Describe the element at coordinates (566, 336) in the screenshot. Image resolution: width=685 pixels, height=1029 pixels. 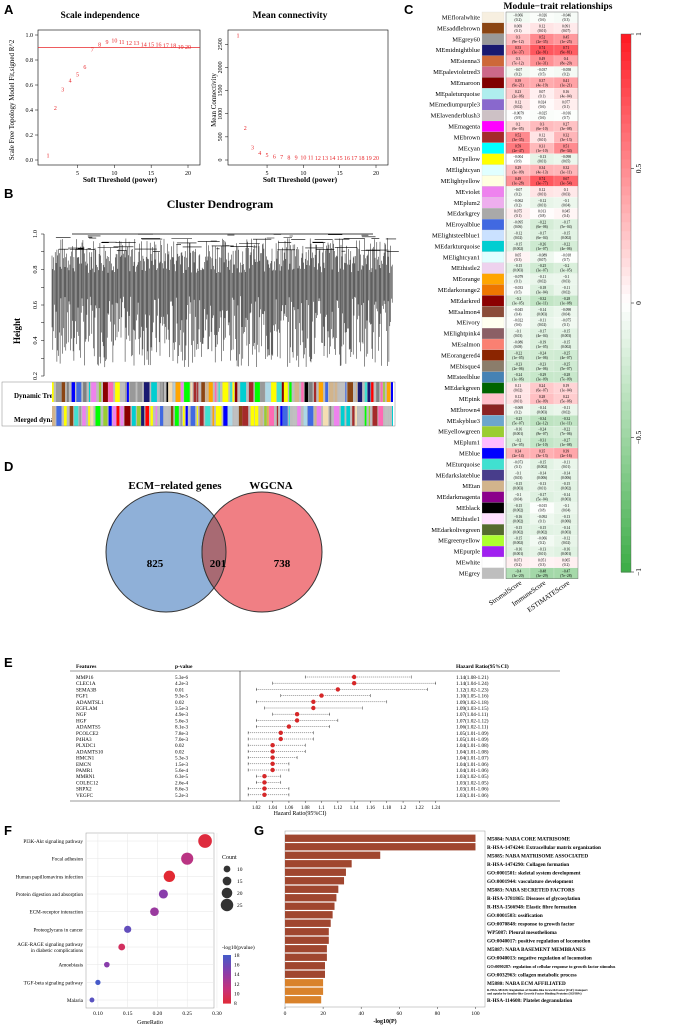
I see `heatmap-cell-pvalue: (0.003)` at that location.